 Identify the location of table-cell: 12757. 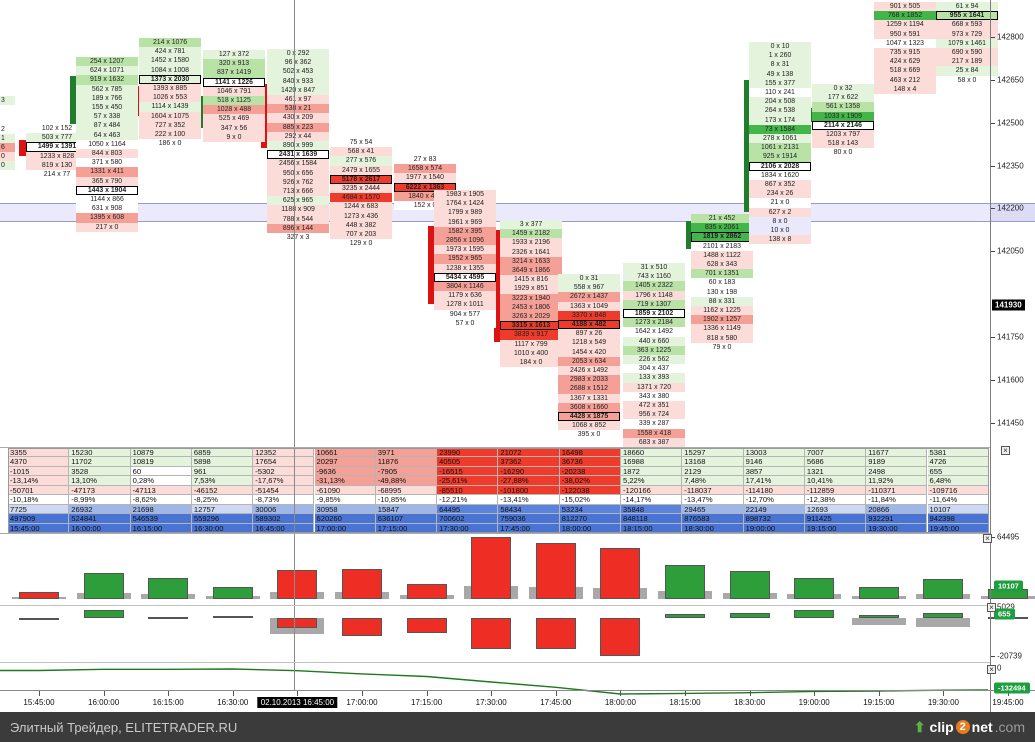
(222, 509).